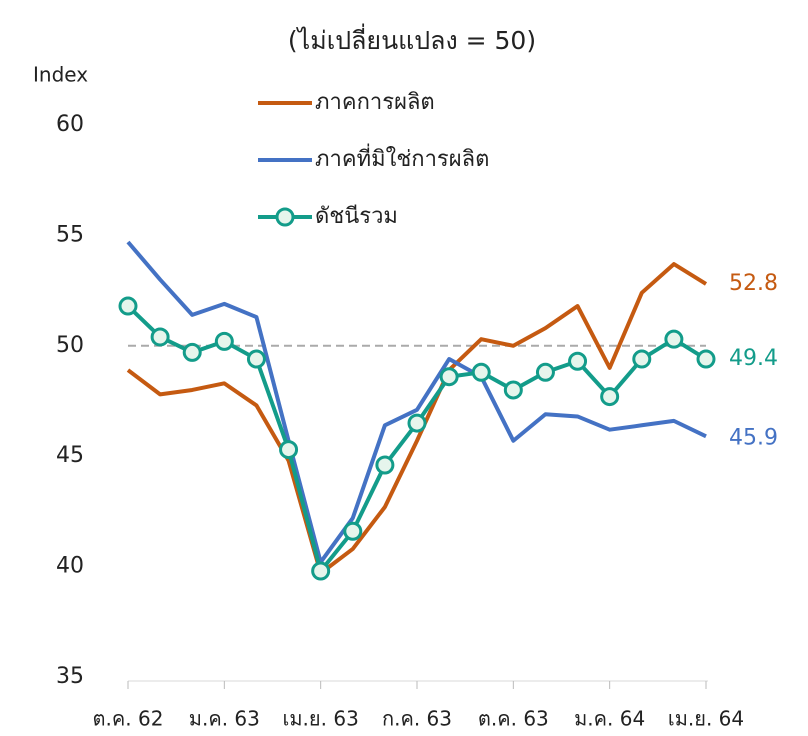 Image resolution: width=808 pixels, height=736 pixels. What do you see at coordinates (513, 719) in the screenshot?
I see `x-tick-label: ต.ค. 63` at bounding box center [513, 719].